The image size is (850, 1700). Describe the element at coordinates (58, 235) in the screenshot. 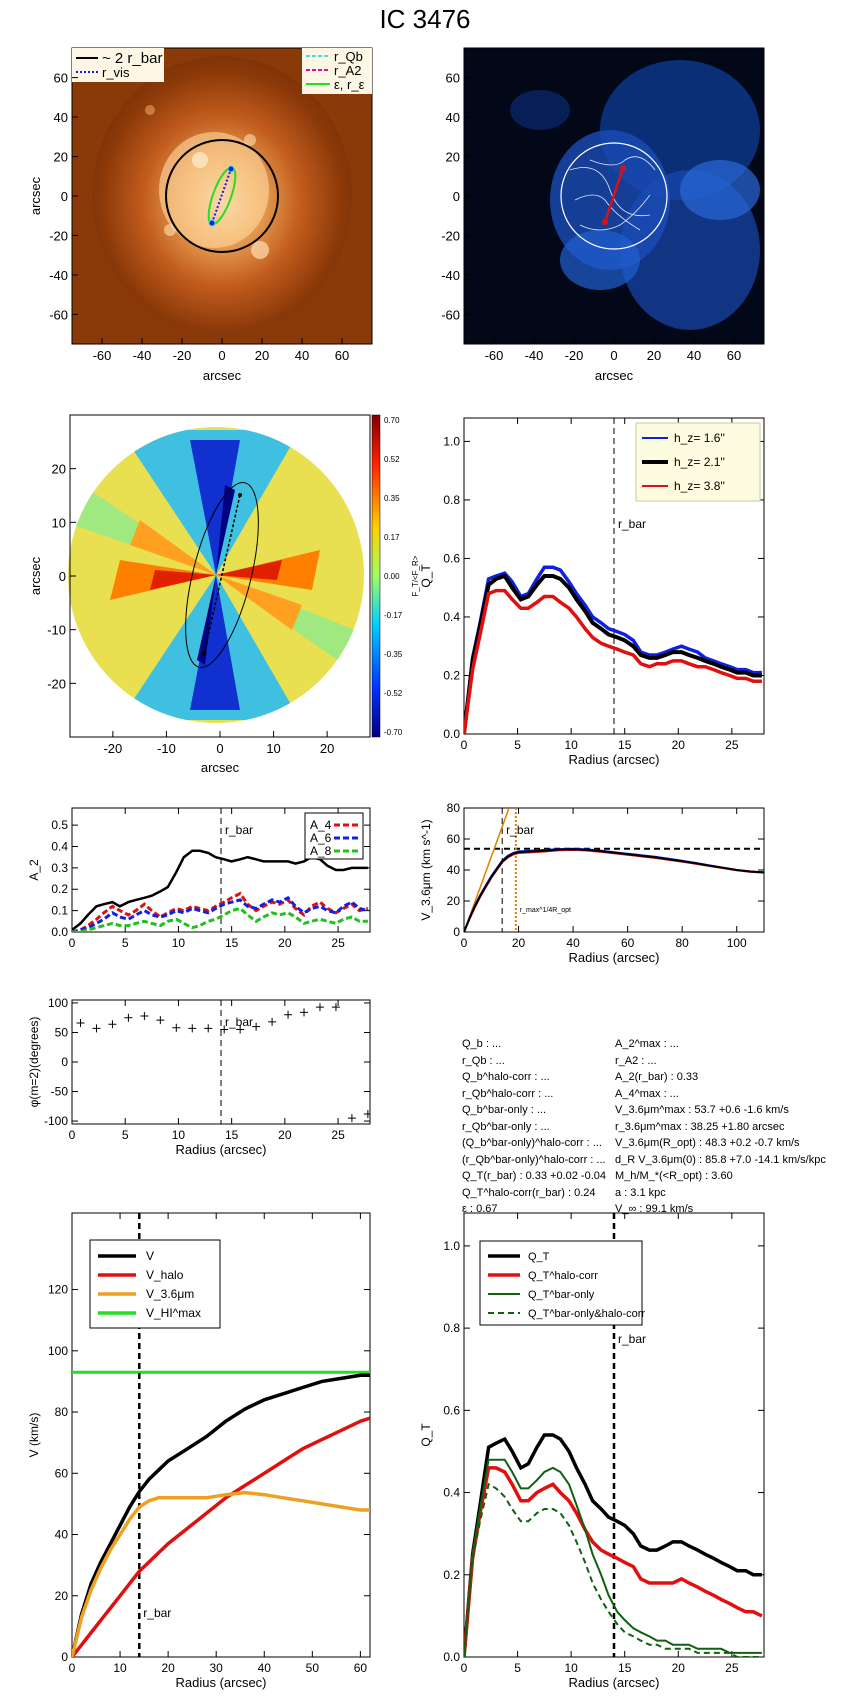

I see `y-tick-label: -20` at that location.